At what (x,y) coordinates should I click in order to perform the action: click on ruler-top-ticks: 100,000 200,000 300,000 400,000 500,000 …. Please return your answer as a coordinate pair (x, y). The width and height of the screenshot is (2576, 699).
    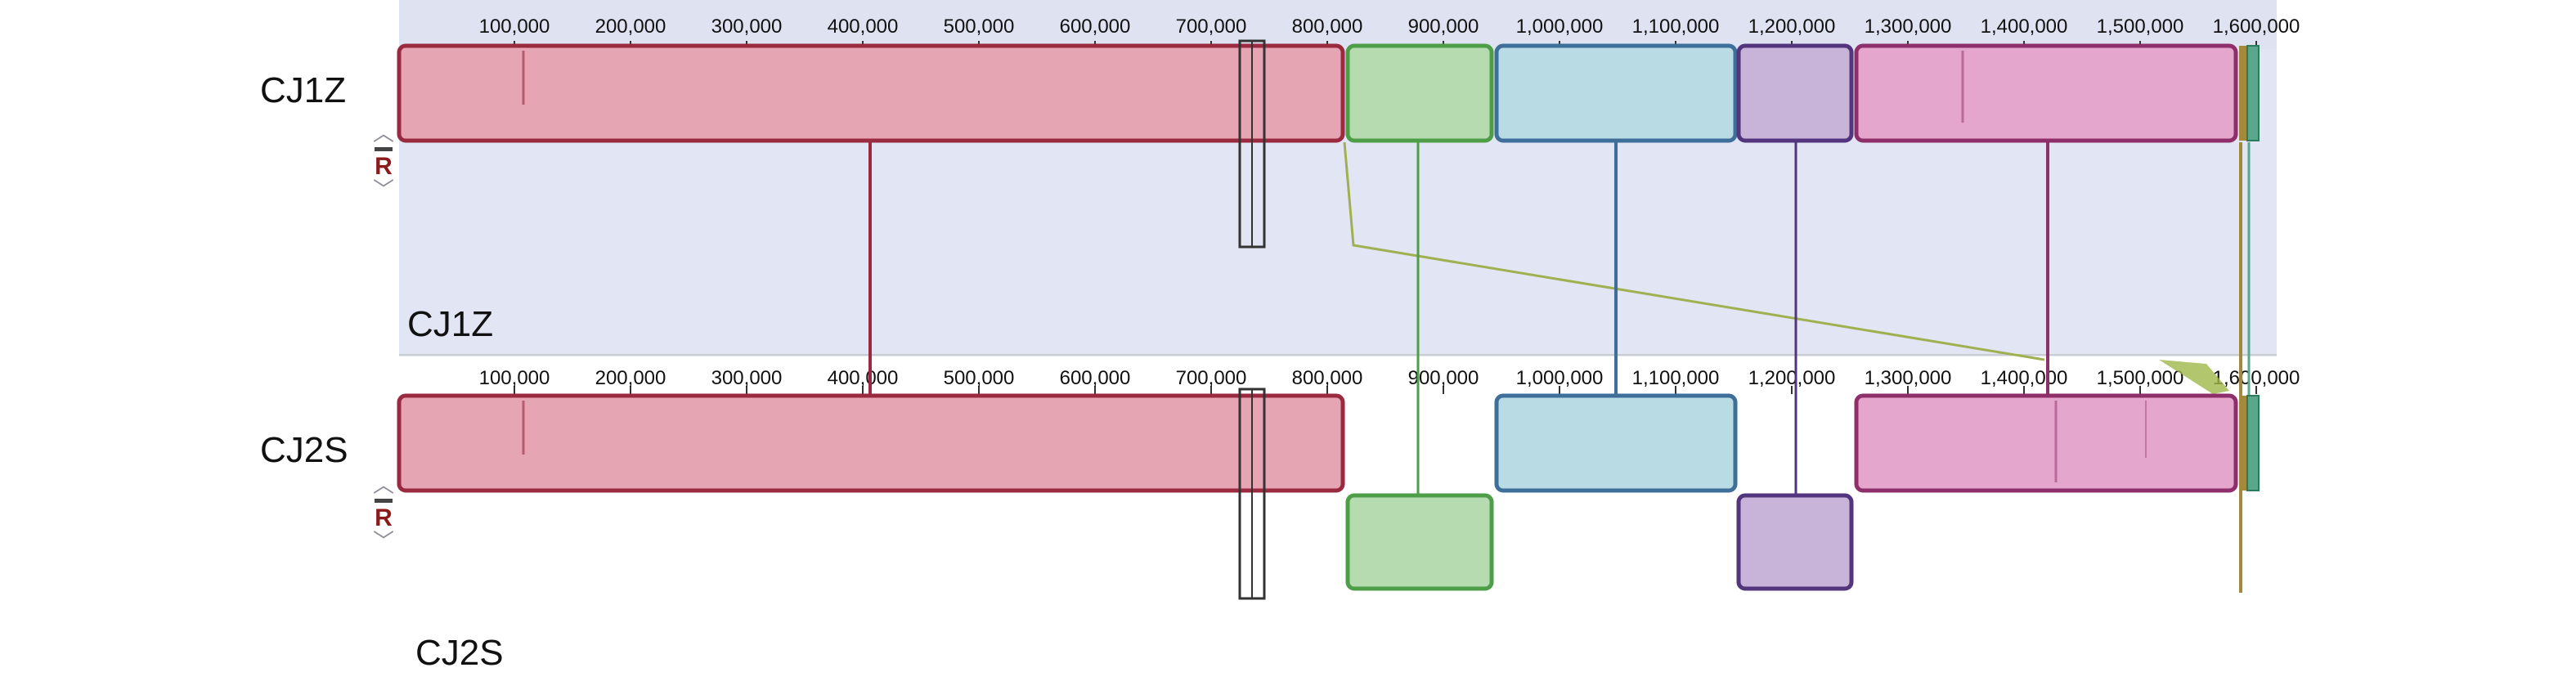
    Looking at the image, I should click on (1389, 32).